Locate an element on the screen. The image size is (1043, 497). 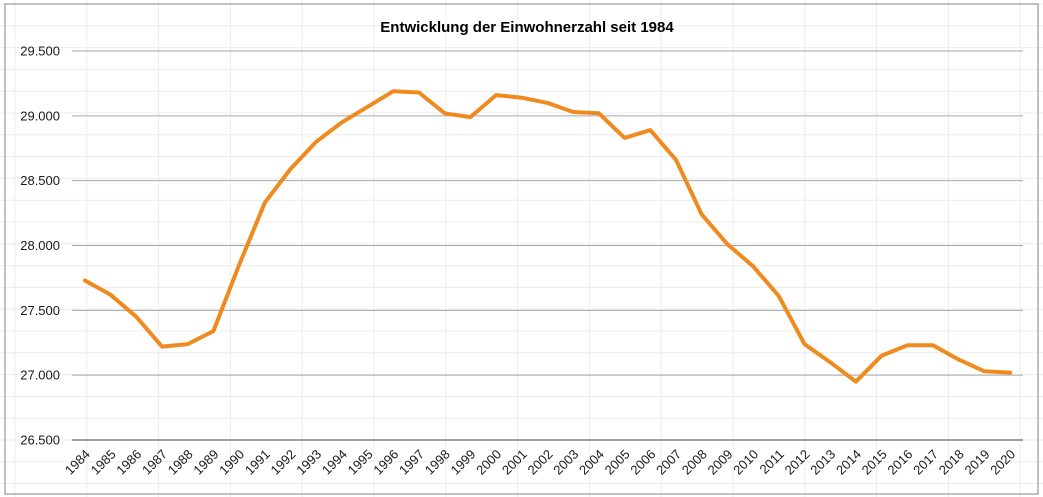
chart-title: Entwicklung der Einwohnerzahl seit 1984 is located at coordinates (527, 27).